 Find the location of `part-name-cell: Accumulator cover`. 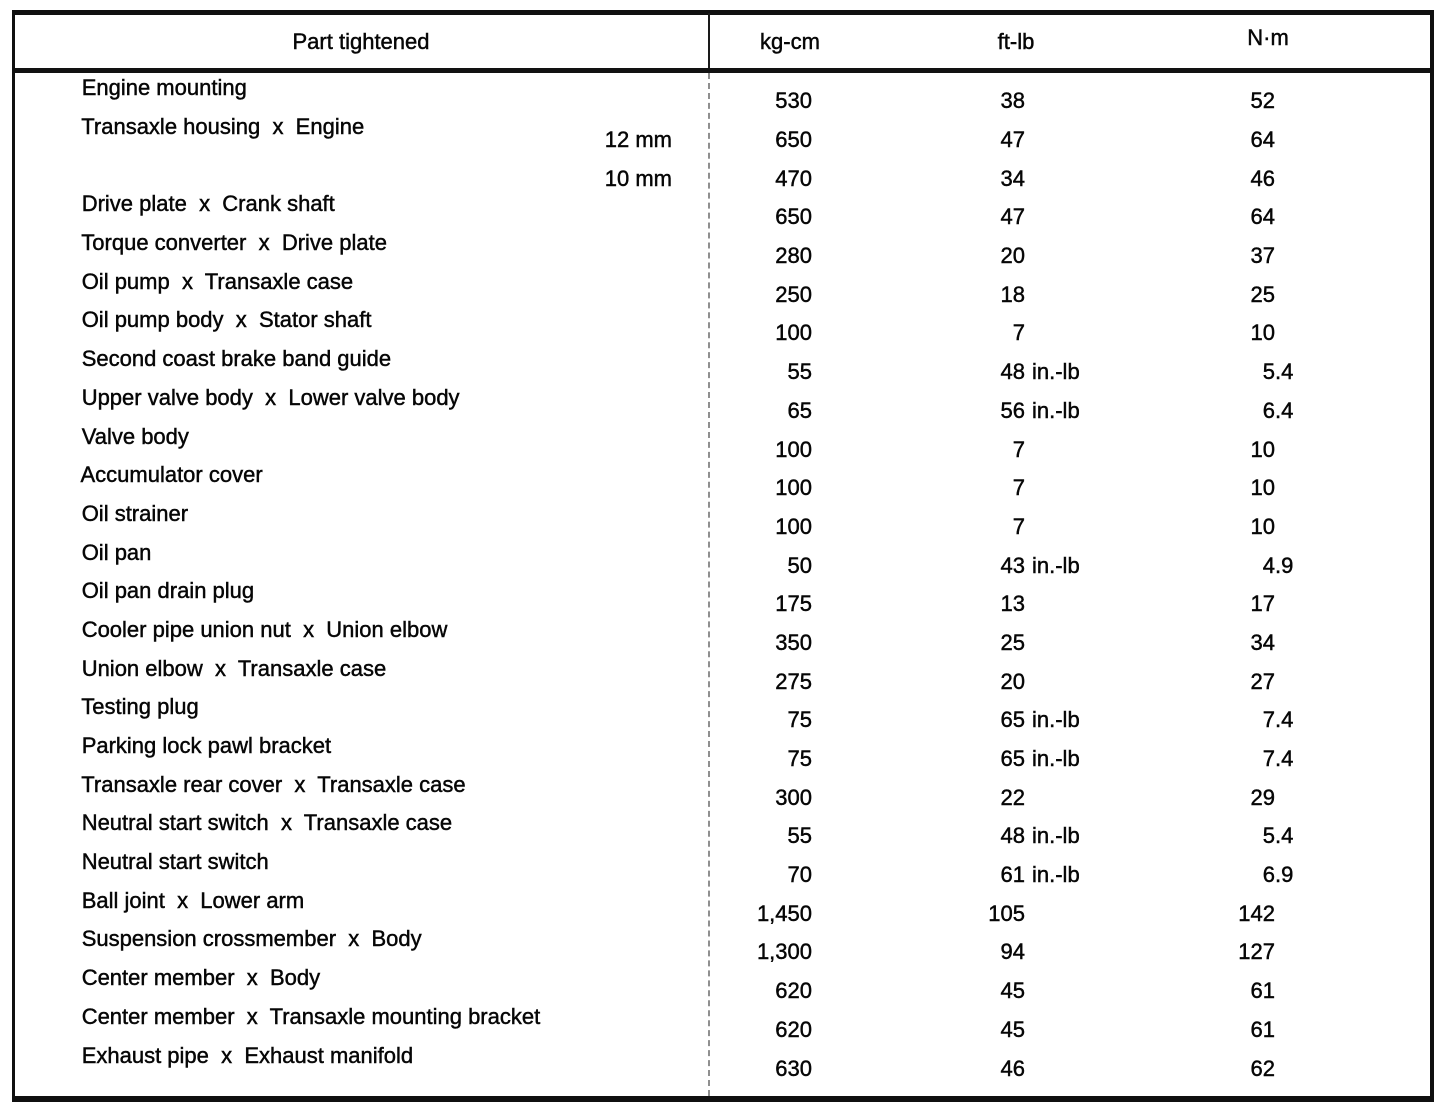

part-name-cell: Accumulator cover is located at coordinates (361, 488).